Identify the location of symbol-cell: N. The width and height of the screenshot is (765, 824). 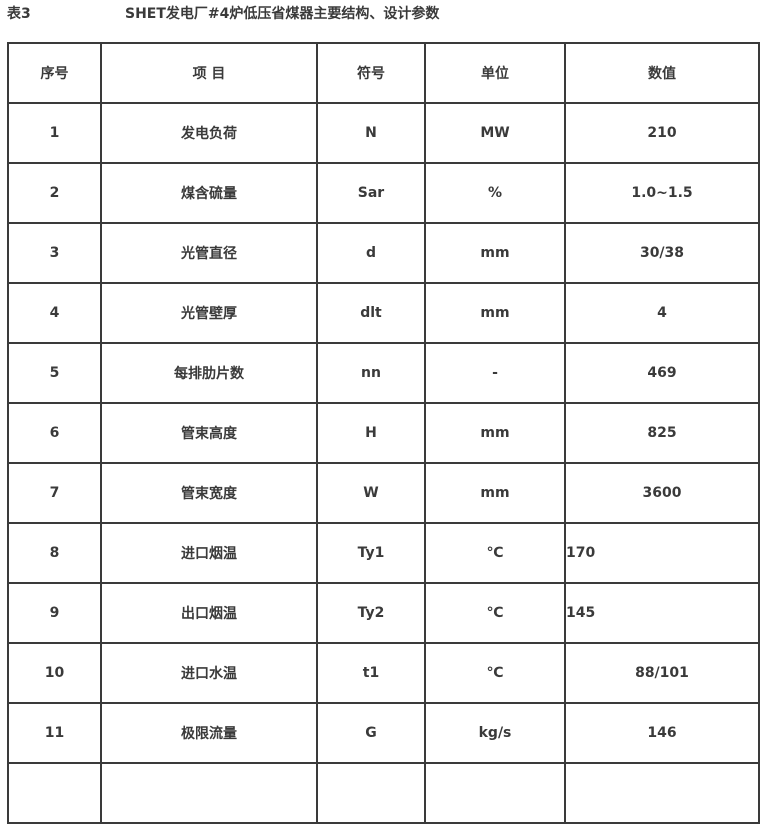
(371, 133).